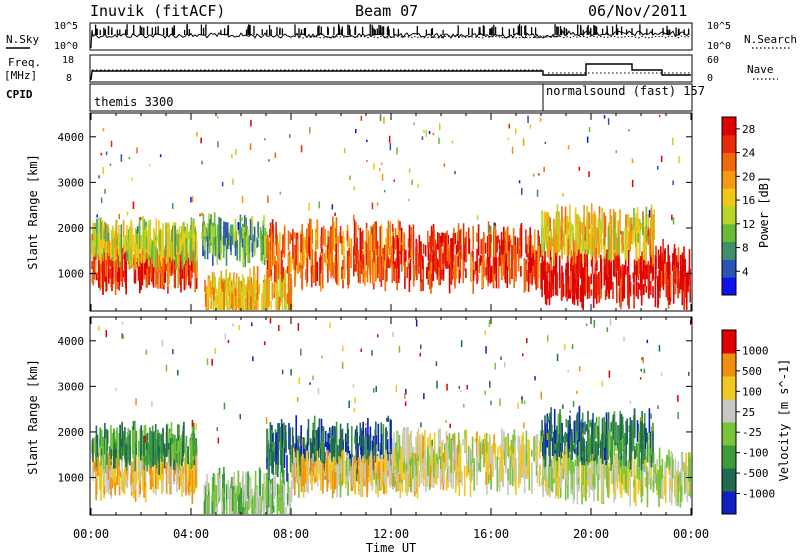 The image size is (800, 554). Describe the element at coordinates (386, 11) in the screenshot. I see `beam-title: Beam 07` at that location.